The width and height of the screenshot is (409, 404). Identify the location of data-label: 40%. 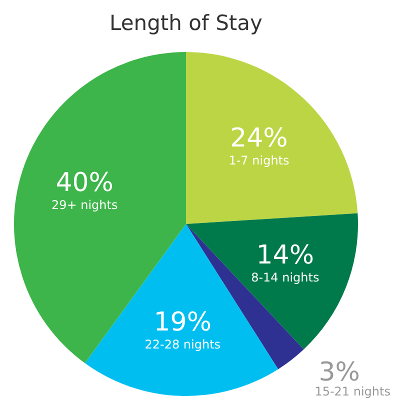
(85, 183).